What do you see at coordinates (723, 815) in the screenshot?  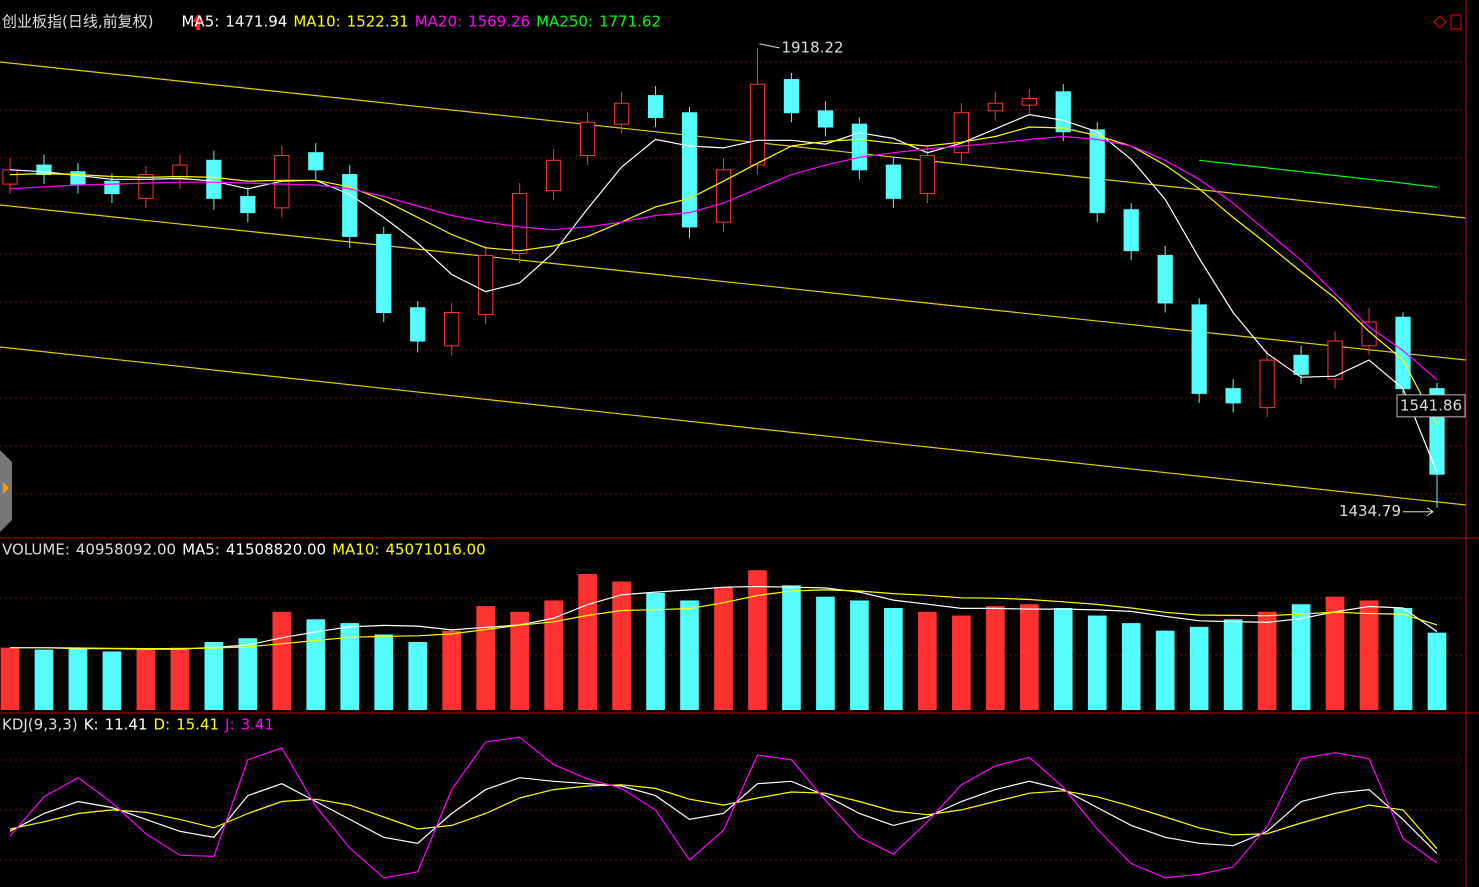 I see `kdj-line` at bounding box center [723, 815].